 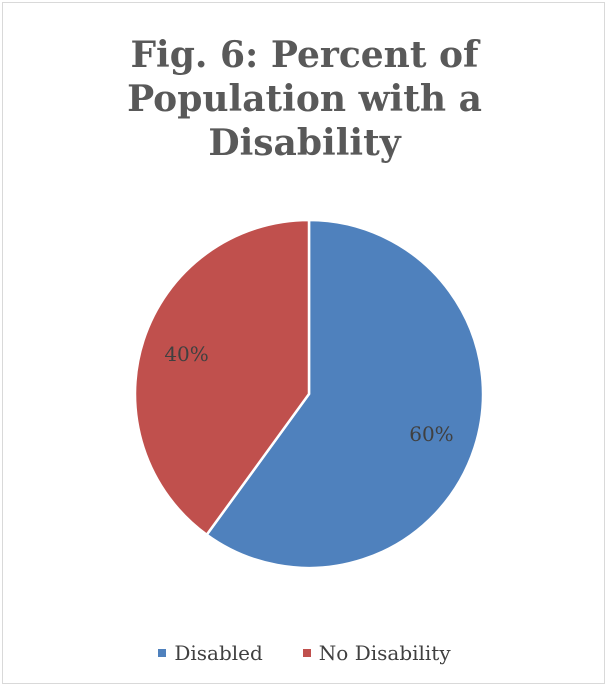 What do you see at coordinates (431, 434) in the screenshot?
I see `data-label-disabled: 60%` at bounding box center [431, 434].